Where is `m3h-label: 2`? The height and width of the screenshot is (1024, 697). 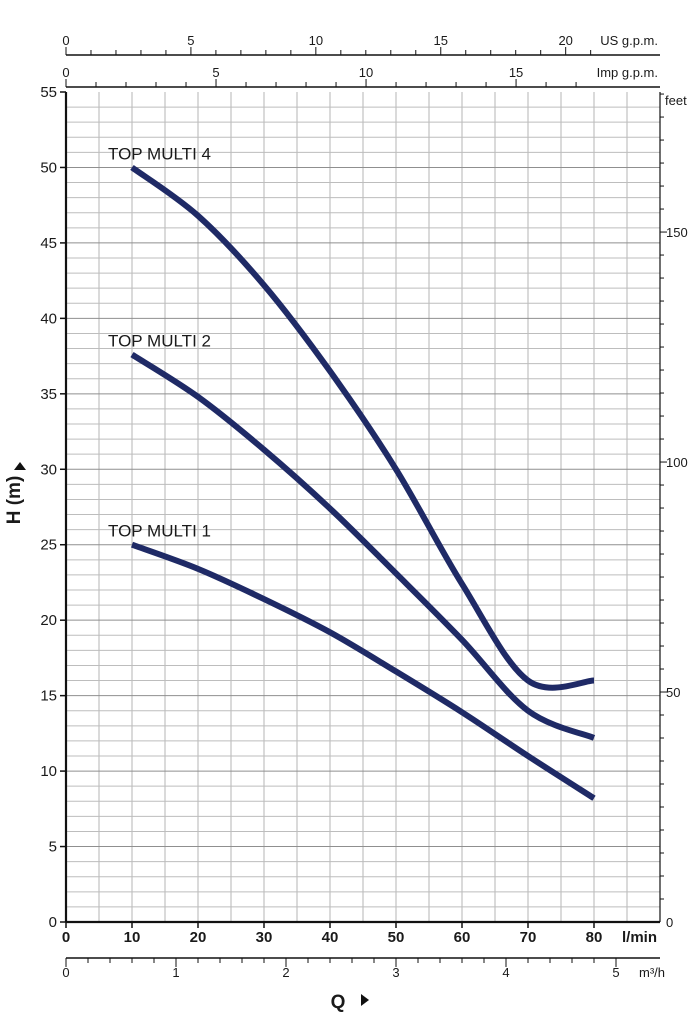 m3h-label: 2 is located at coordinates (285, 972).